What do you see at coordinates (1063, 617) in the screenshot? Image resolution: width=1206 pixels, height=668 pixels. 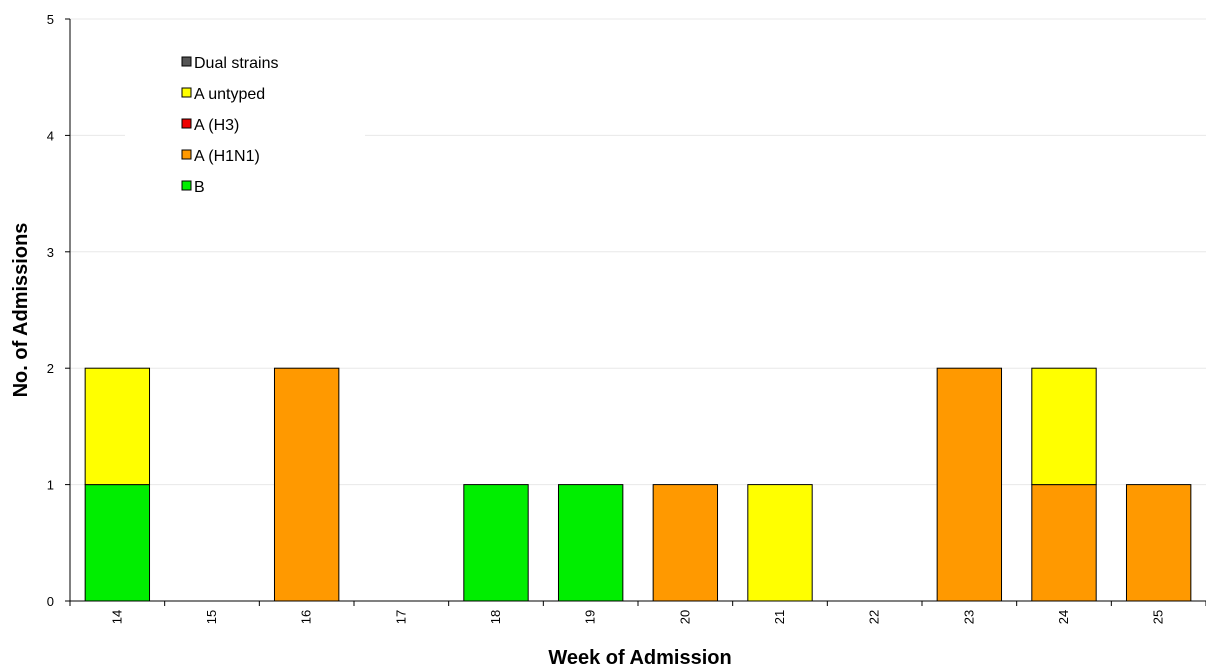 I see `x-tick-label-24: 24` at bounding box center [1063, 617].